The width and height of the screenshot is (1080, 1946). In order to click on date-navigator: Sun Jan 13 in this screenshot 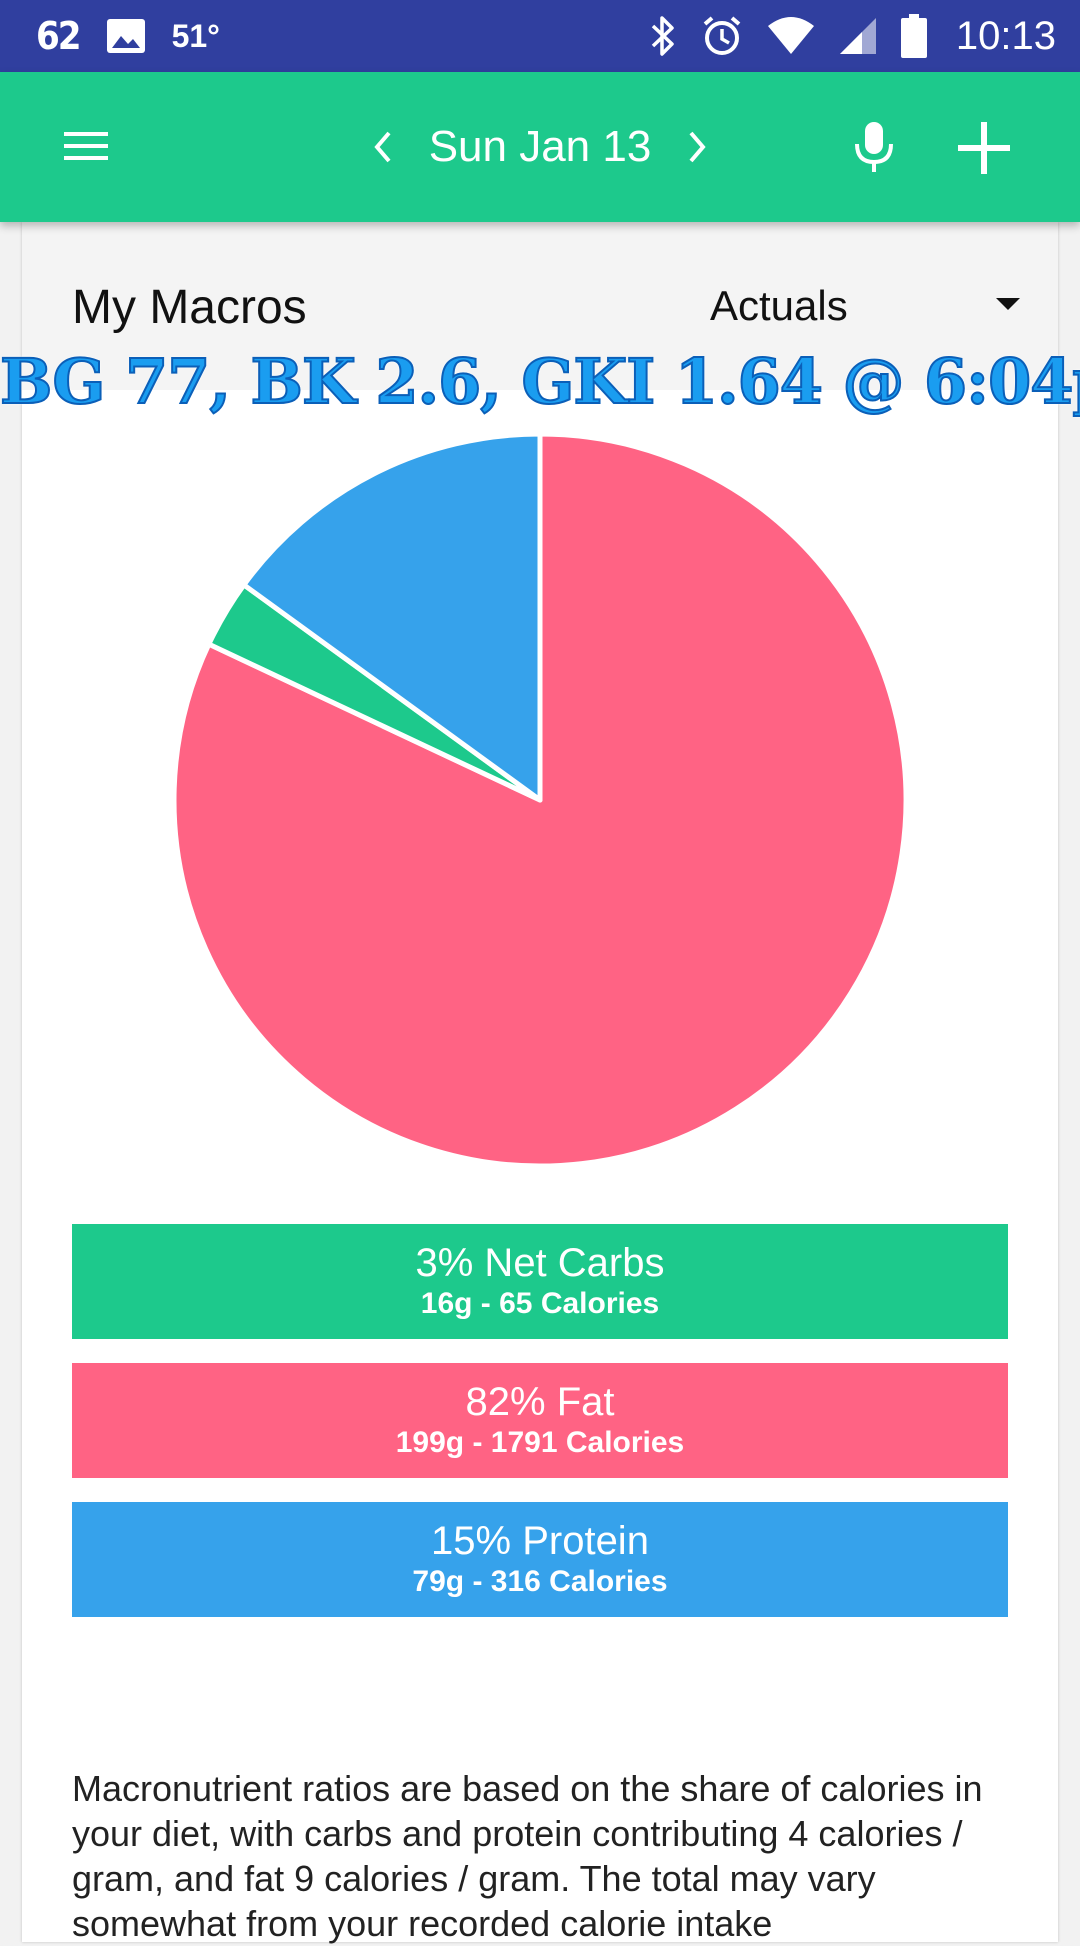, I will do `click(540, 147)`.